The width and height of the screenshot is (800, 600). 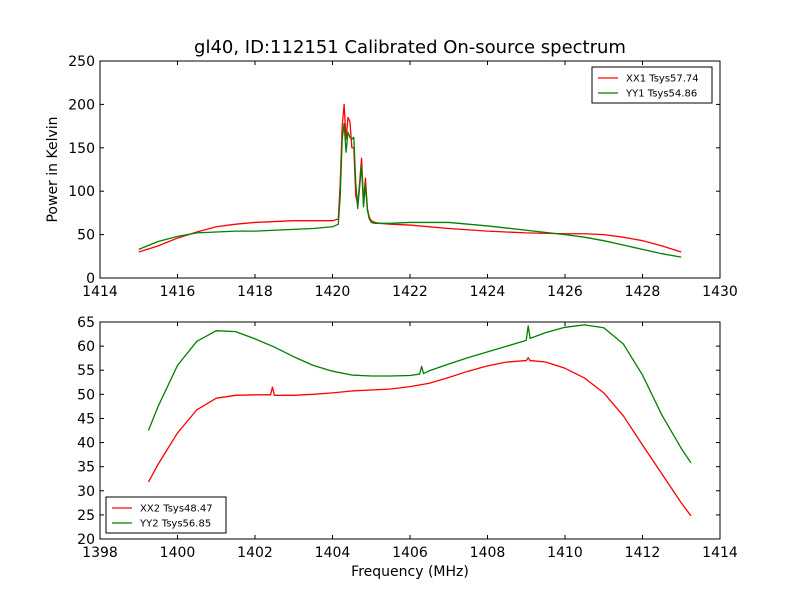 What do you see at coordinates (86, 323) in the screenshot?
I see `y-tick-label: 65` at bounding box center [86, 323].